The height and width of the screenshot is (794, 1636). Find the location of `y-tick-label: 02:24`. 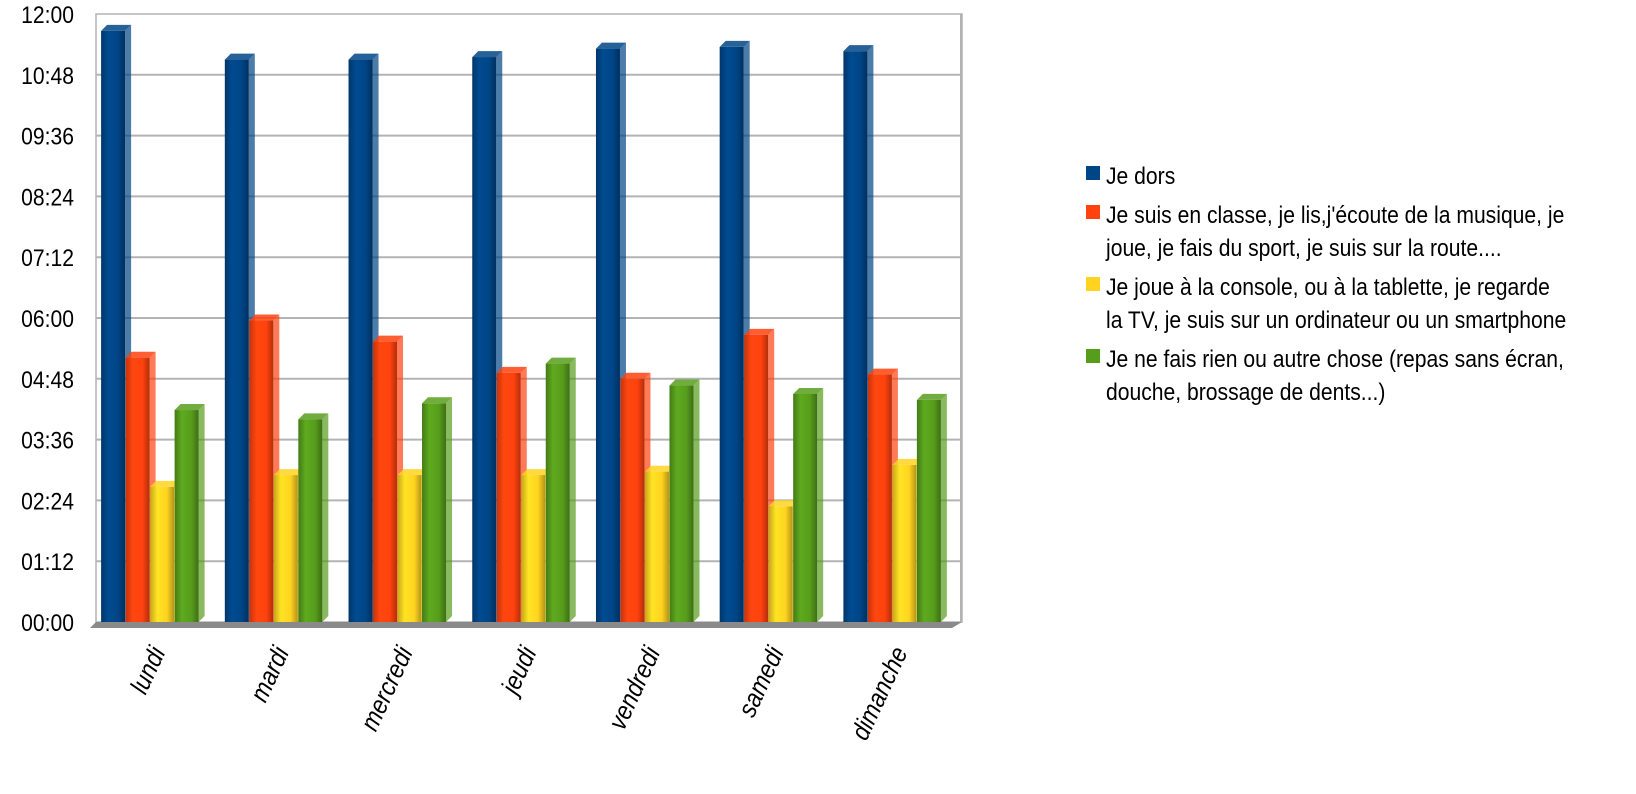

y-tick-label: 02:24 is located at coordinates (47, 501).